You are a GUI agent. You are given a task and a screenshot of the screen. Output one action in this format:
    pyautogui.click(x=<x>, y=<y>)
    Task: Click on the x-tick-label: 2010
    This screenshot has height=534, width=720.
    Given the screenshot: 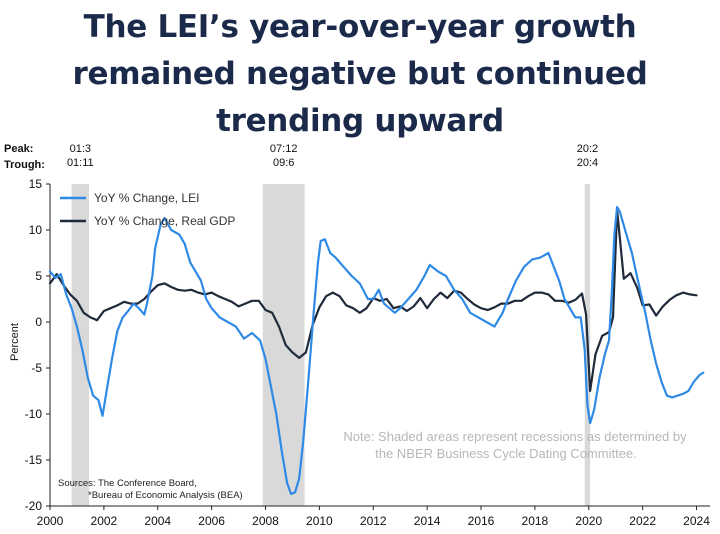 What is the action you would take?
    pyautogui.click(x=319, y=521)
    